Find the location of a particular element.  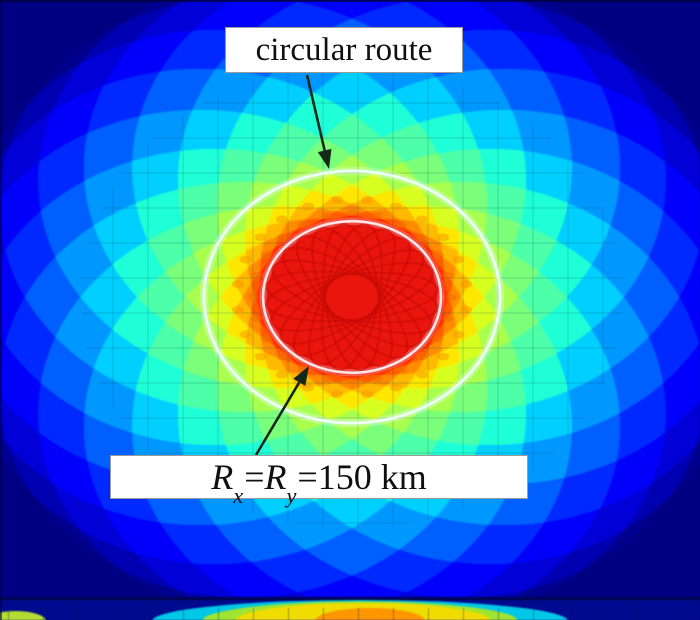

radius-subscript-x-text: x is located at coordinates (238, 495).